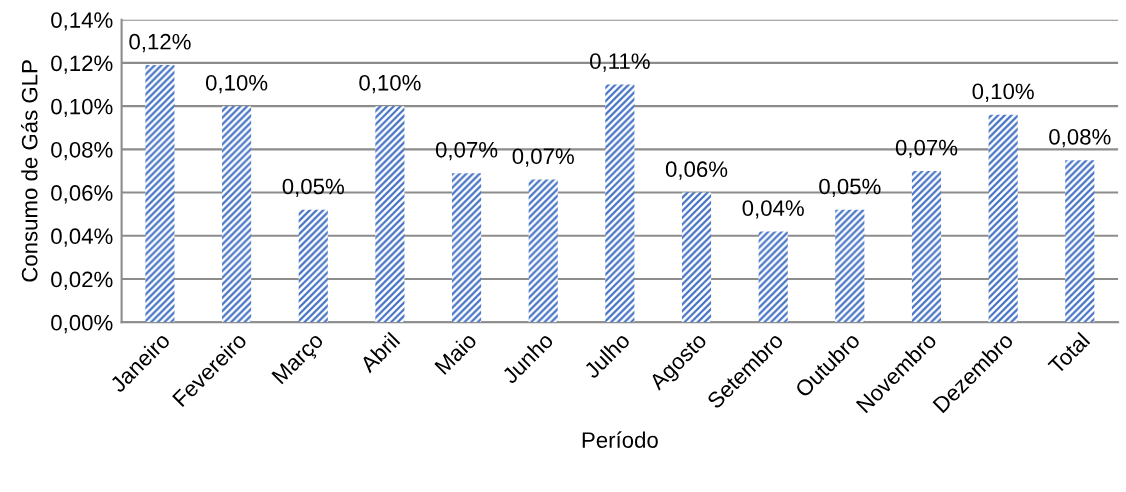  I want to click on data-label: 0,04%, so click(773, 209).